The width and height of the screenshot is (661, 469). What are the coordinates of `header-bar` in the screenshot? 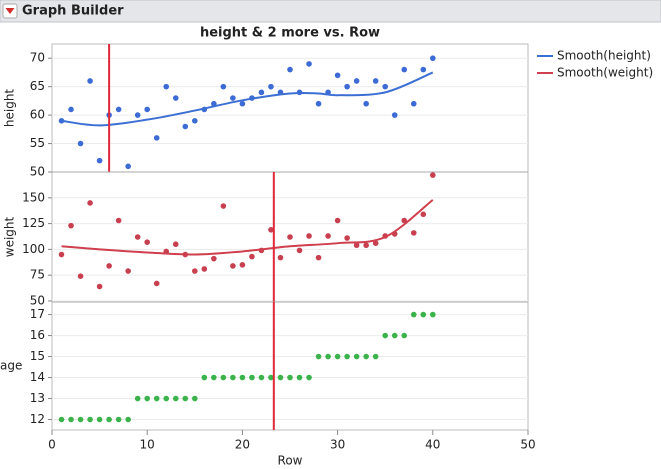 It's located at (330, 11).